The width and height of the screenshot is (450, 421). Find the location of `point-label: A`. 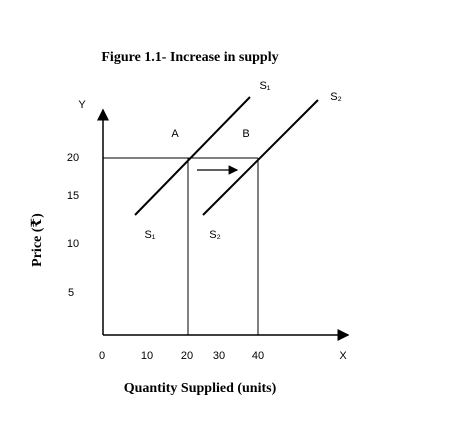

point-label: A is located at coordinates (175, 134).